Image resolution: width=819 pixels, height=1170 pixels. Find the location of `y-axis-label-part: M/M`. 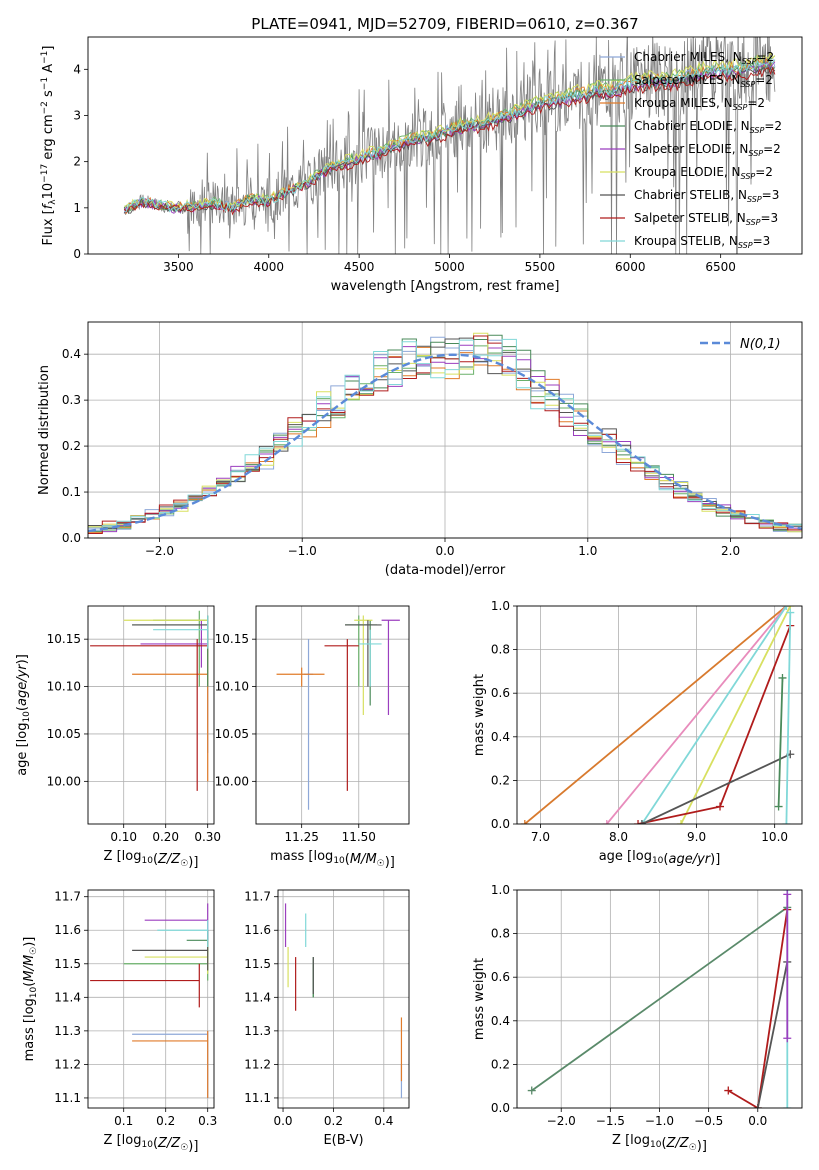

y-axis-label-part: M/M is located at coordinates (29, 968).